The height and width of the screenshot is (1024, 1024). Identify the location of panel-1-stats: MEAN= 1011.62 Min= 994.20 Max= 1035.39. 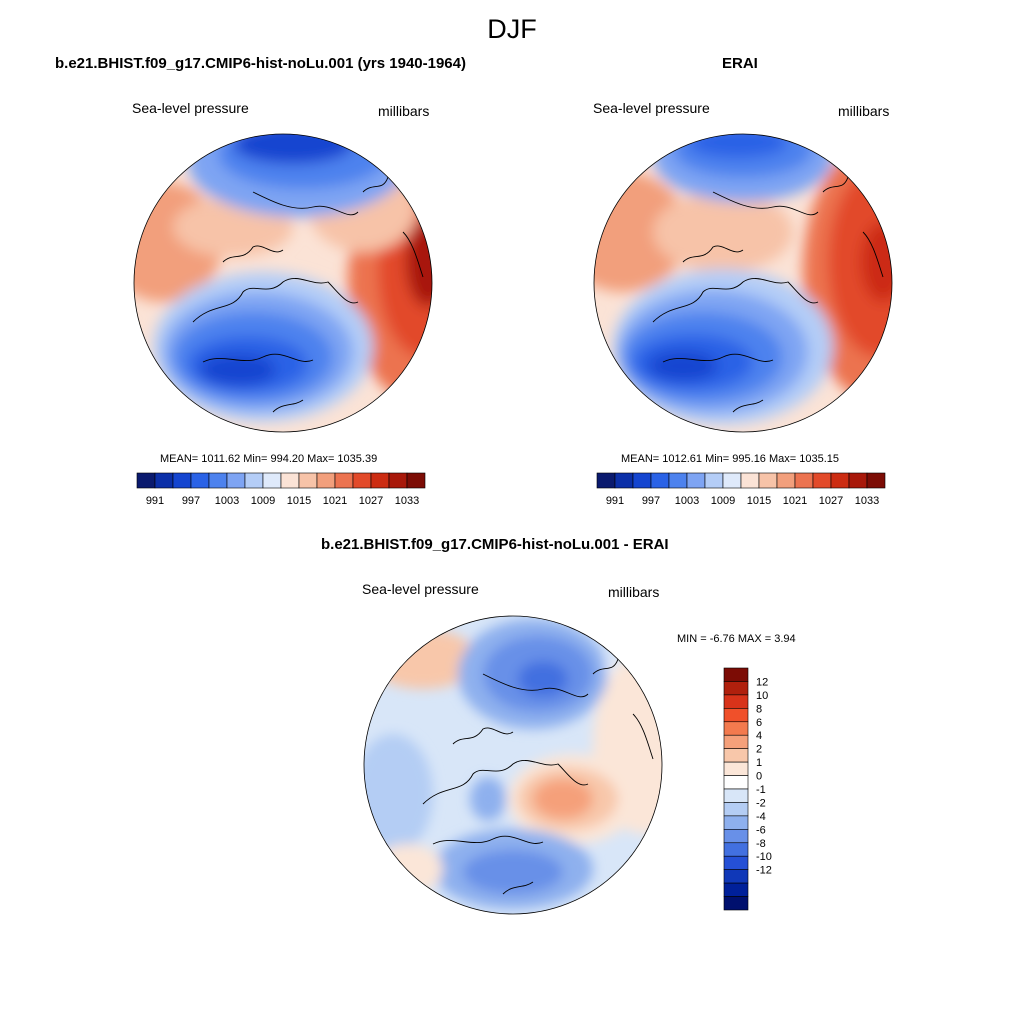
(269, 459).